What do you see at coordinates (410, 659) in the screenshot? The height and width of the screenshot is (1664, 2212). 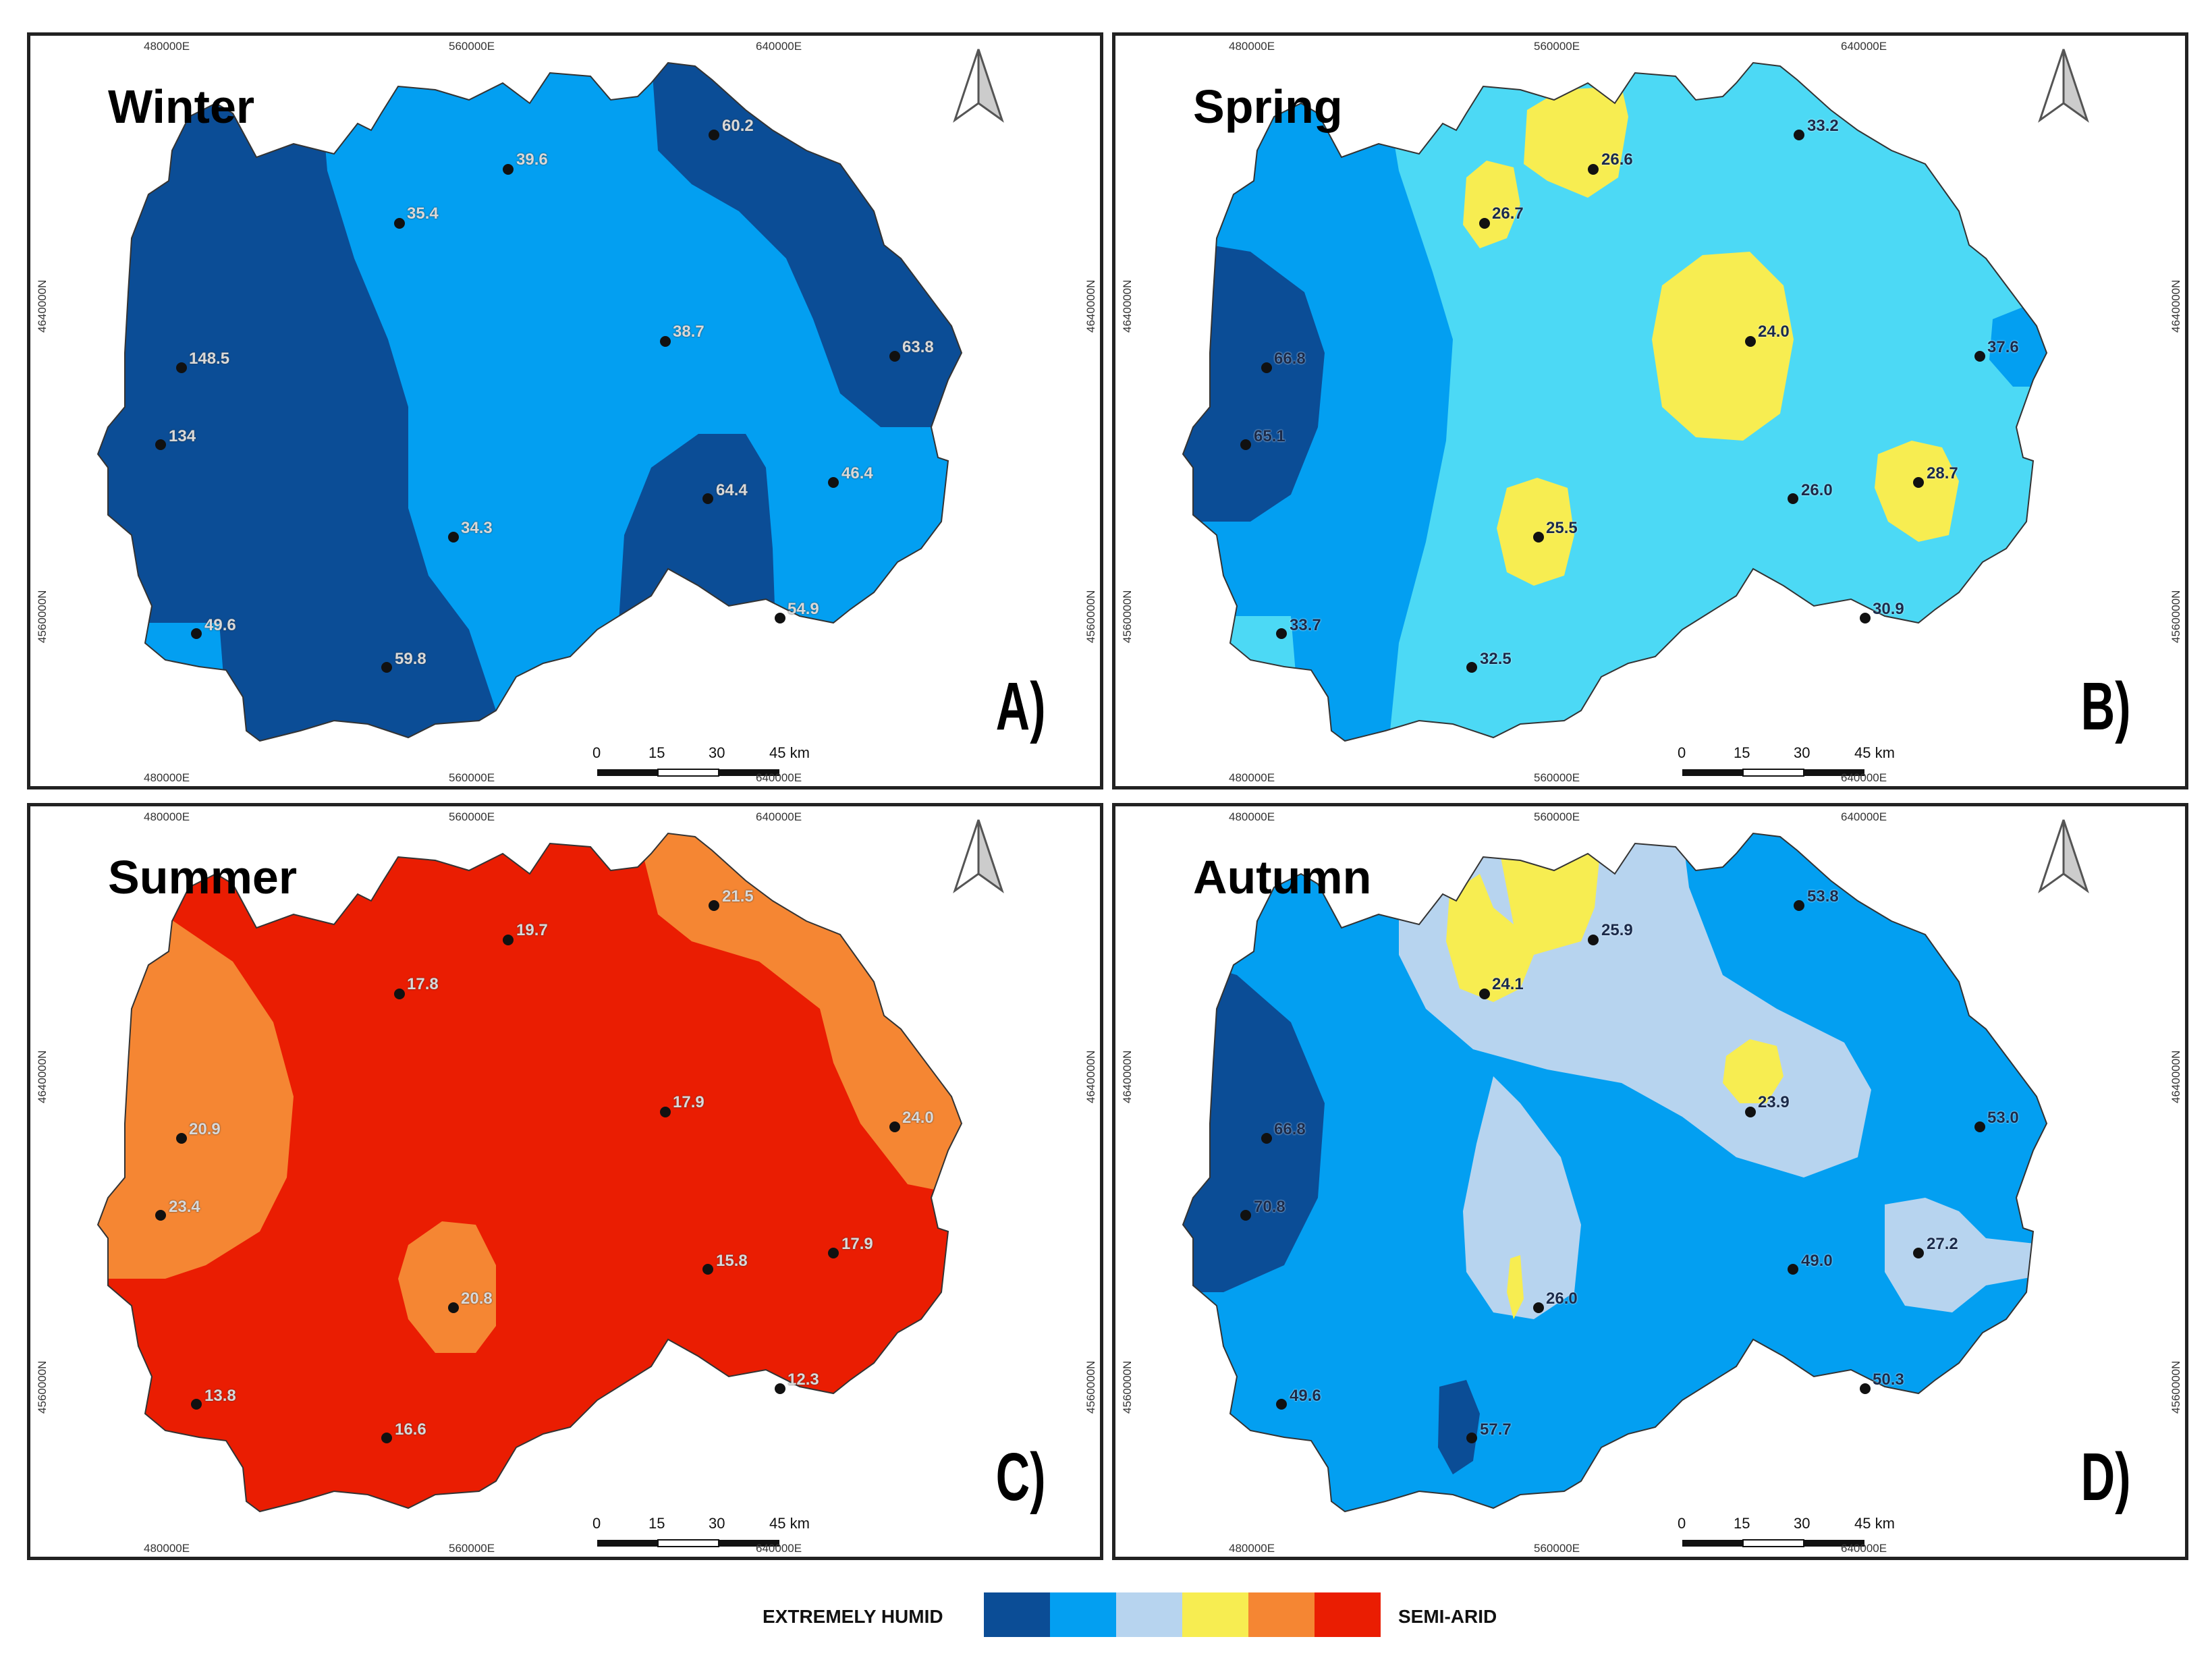 I see `station-value: 59.8` at bounding box center [410, 659].